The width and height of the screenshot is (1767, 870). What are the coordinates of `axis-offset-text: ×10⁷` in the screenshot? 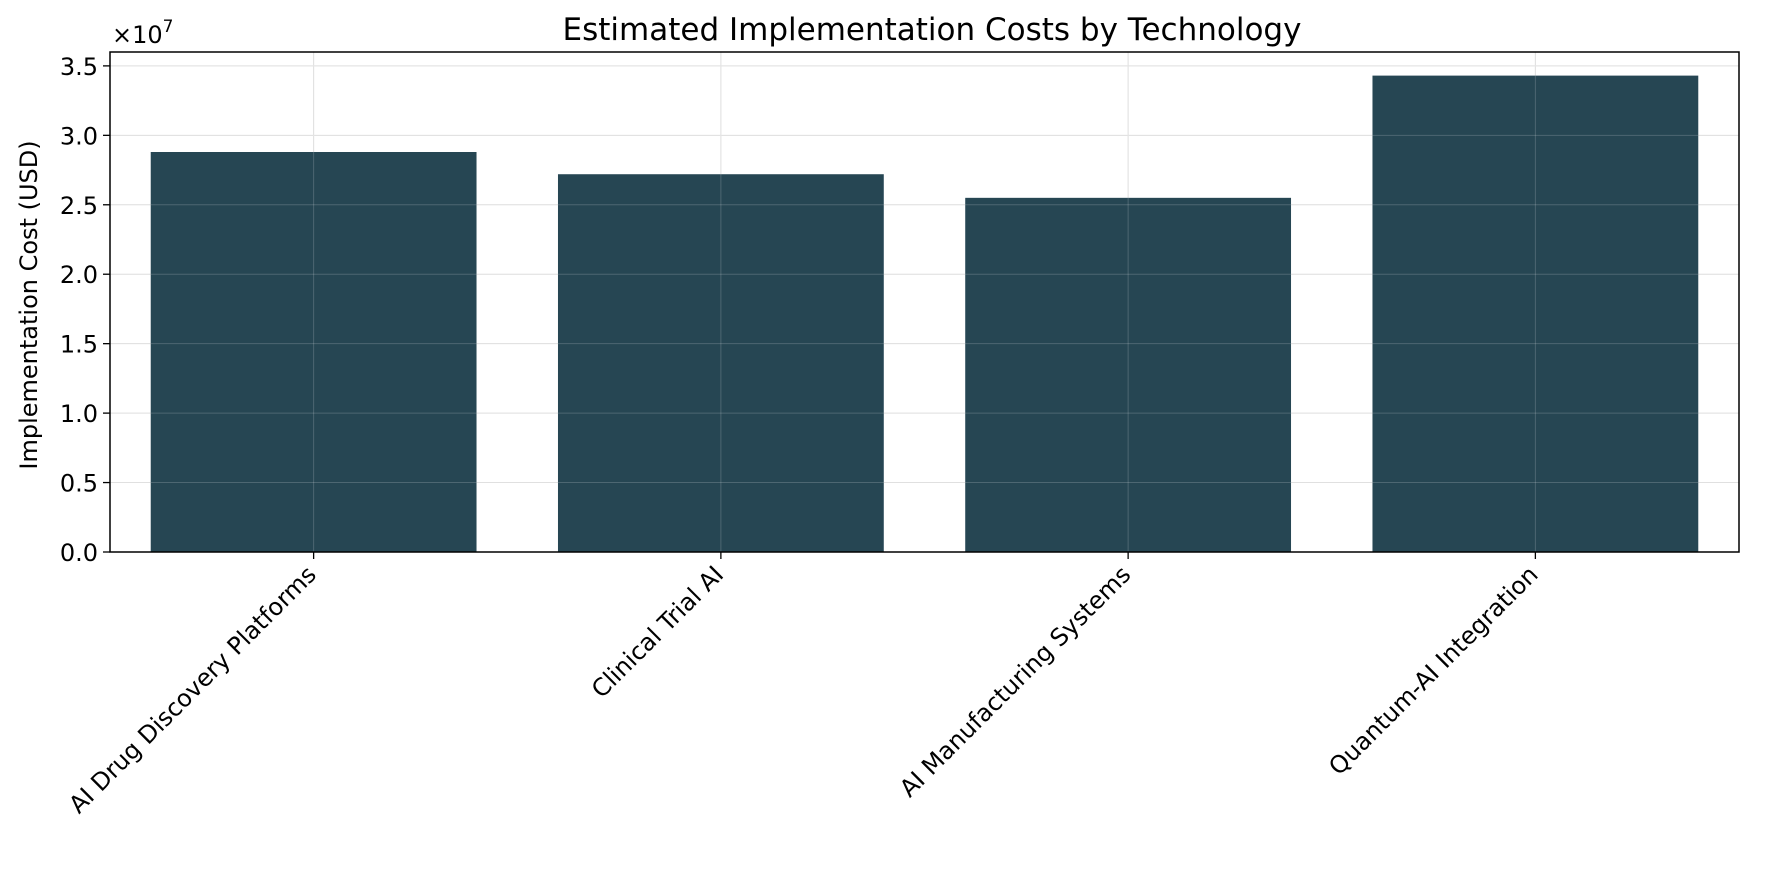 It's located at (142, 33).